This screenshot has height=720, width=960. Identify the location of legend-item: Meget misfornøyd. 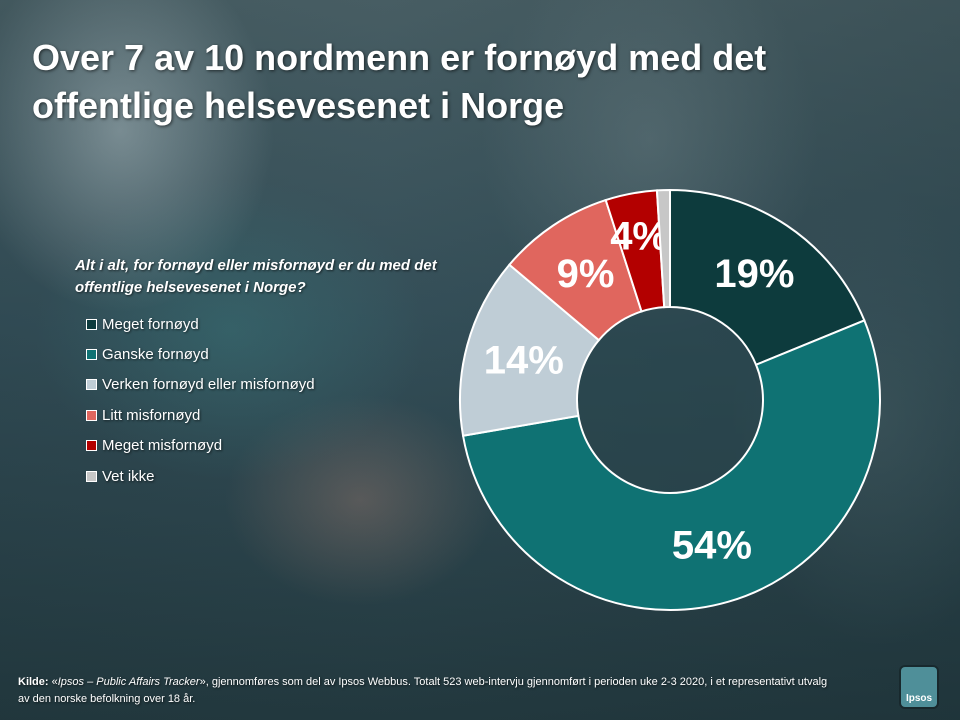
(200, 446).